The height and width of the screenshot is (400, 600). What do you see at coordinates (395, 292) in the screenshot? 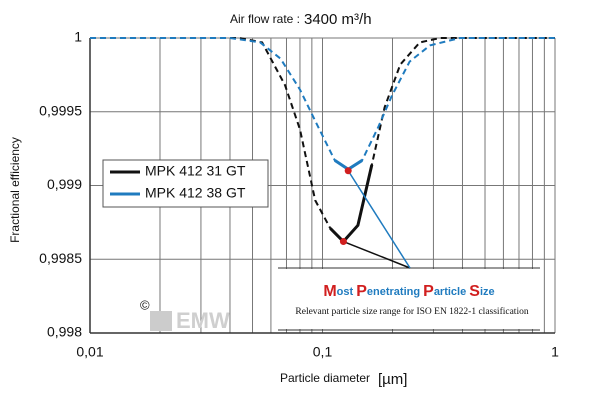
I see `annotation-word: enetrating` at bounding box center [395, 292].